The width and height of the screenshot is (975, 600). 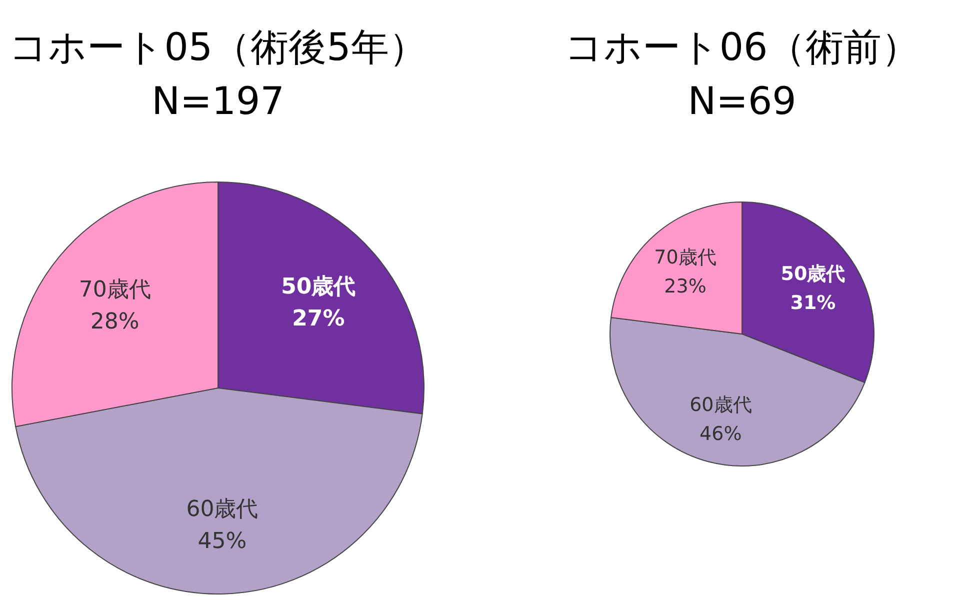 What do you see at coordinates (318, 319) in the screenshot?
I see `data-label: 27%` at bounding box center [318, 319].